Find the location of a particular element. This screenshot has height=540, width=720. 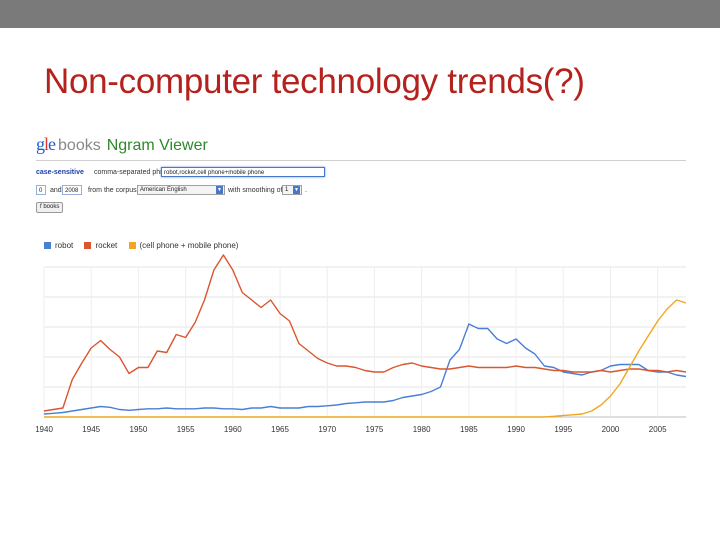

slide-top-bar is located at coordinates (360, 14).